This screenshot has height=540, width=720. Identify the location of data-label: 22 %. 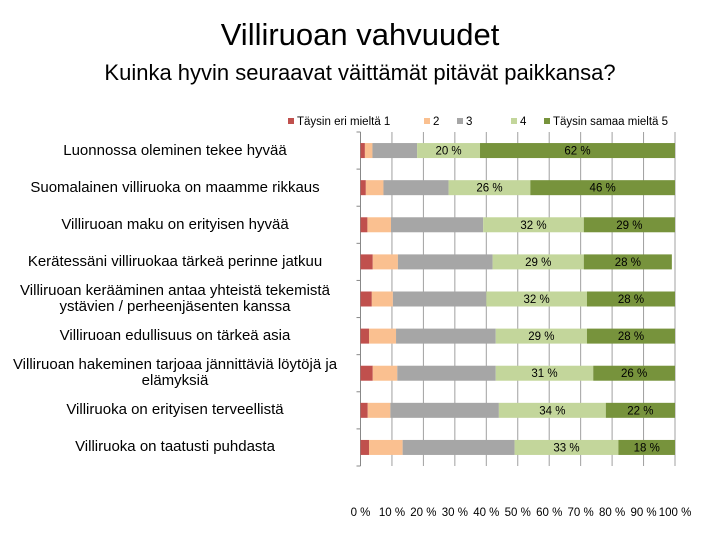
(640, 411).